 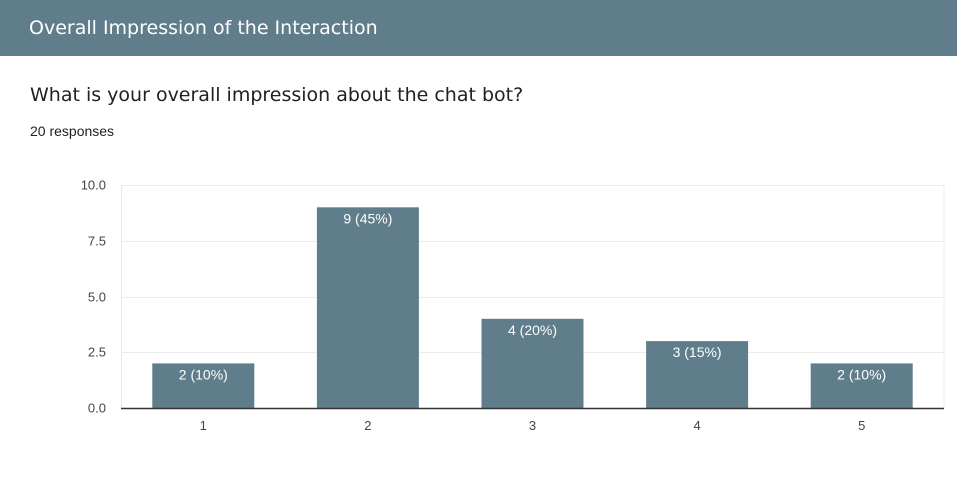 What do you see at coordinates (478, 28) in the screenshot?
I see `section-header: Overall Impression of the Interaction` at bounding box center [478, 28].